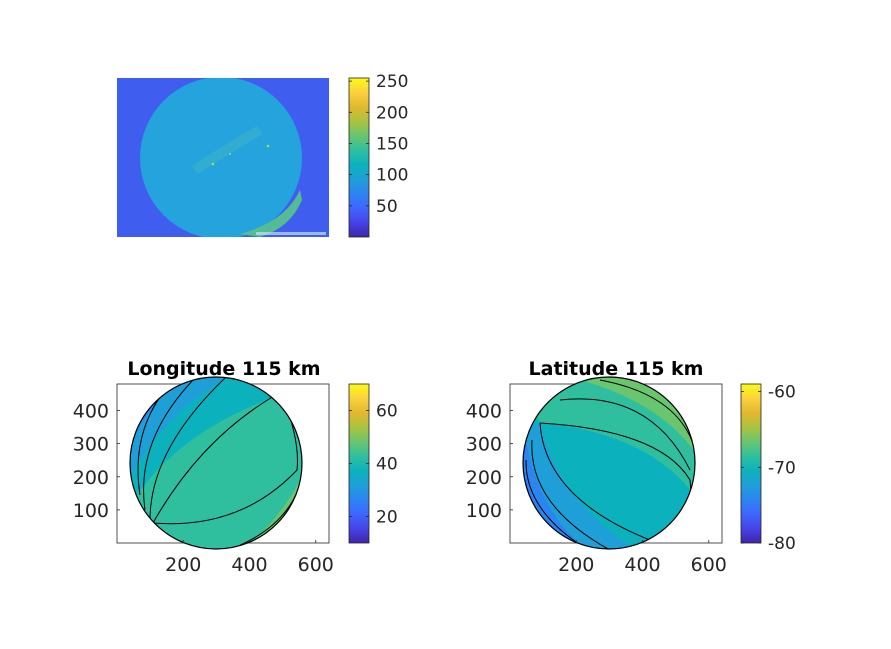 Image resolution: width=891 pixels, height=649 pixels. I want to click on latitude-x-ticks: 200 400 600, so click(642, 558).